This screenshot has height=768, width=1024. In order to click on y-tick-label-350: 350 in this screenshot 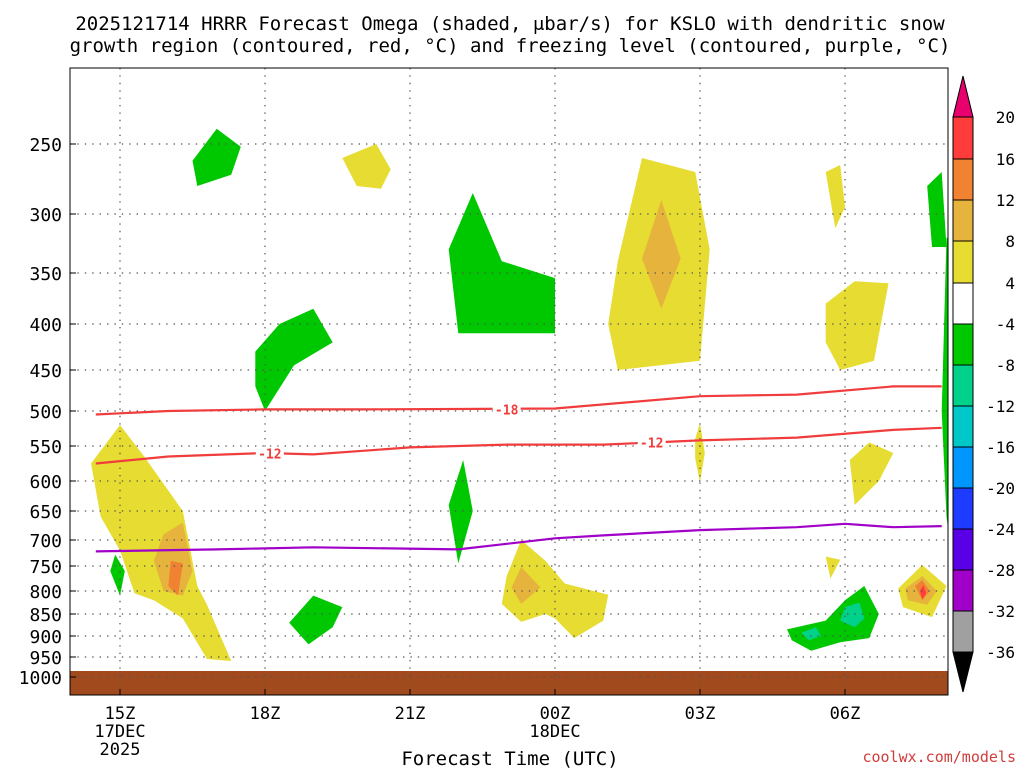, I will do `click(45, 274)`.